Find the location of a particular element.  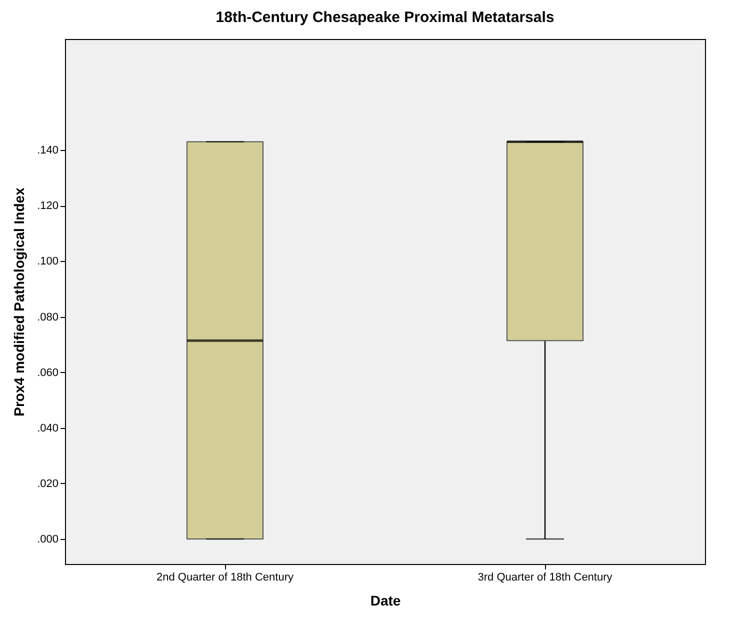

y-tick-label: .060 is located at coordinates (47, 372).